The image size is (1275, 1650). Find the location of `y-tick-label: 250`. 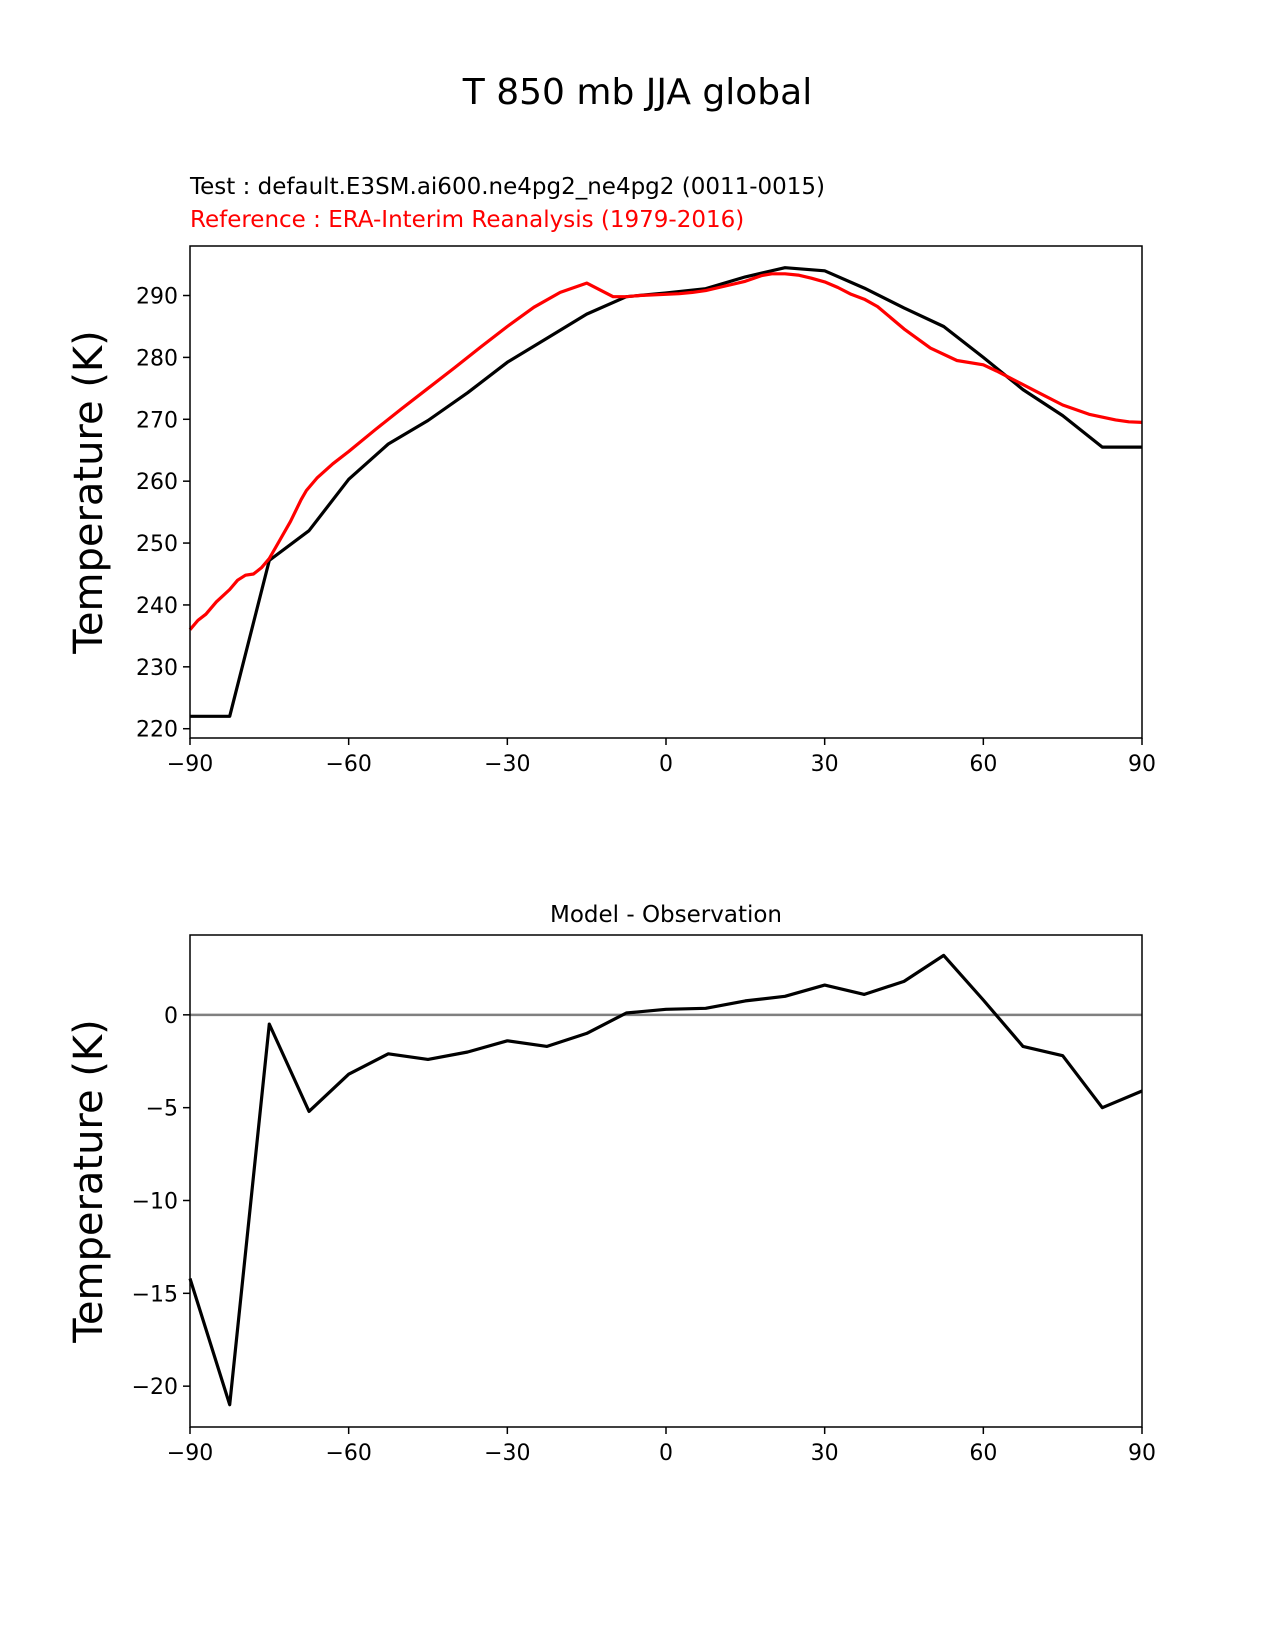

y-tick-label: 250 is located at coordinates (157, 544).